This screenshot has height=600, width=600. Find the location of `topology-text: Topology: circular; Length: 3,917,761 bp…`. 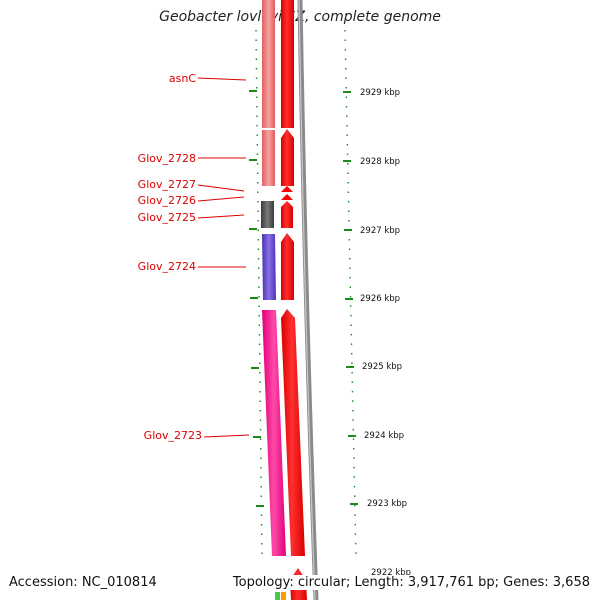

topology-text: Topology: circular; Length: 3,917,761 bp… is located at coordinates (410, 582).